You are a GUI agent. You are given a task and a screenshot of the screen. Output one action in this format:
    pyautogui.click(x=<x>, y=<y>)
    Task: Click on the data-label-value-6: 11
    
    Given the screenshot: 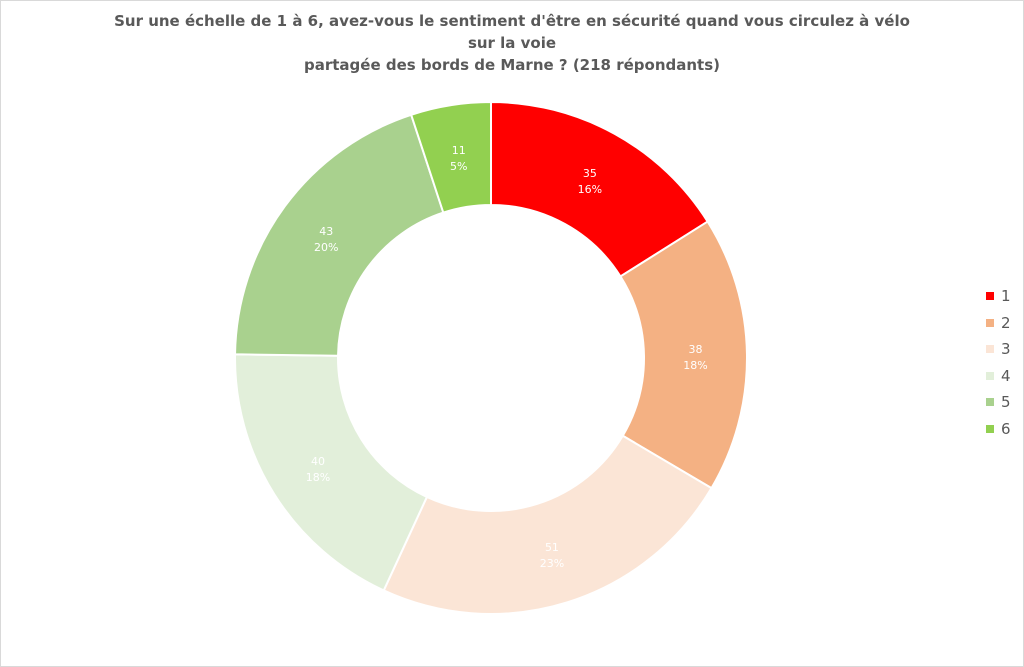 What is the action you would take?
    pyautogui.click(x=459, y=150)
    